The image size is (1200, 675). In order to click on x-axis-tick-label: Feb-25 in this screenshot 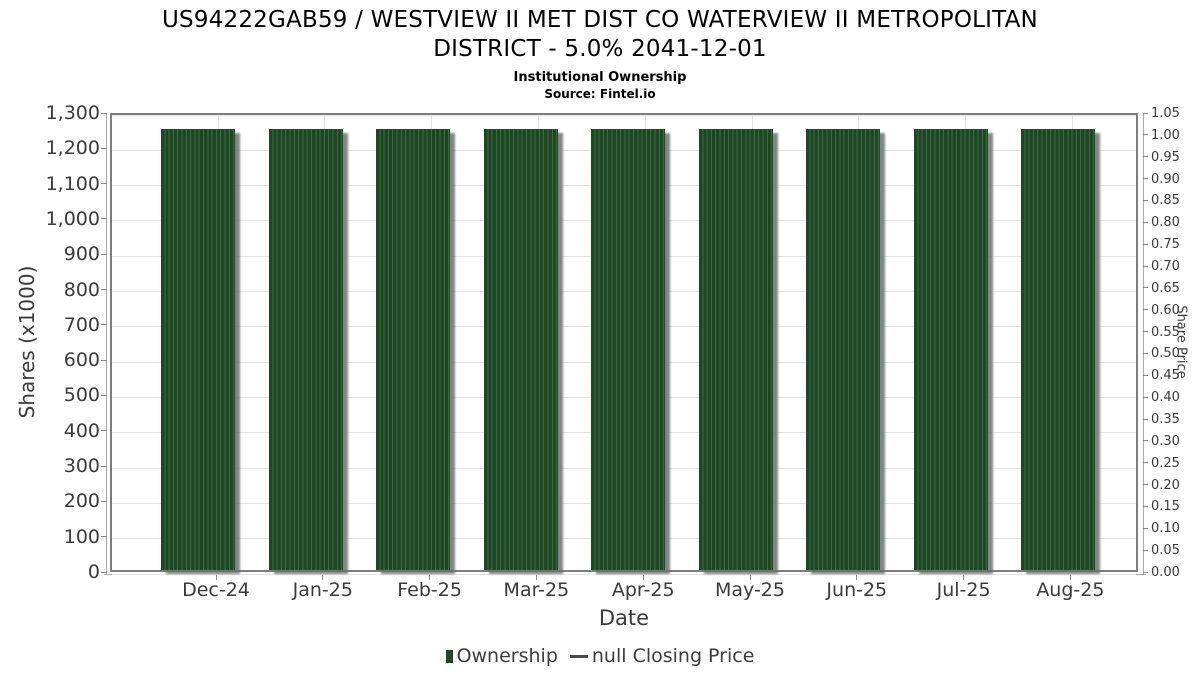, I will do `click(429, 590)`.